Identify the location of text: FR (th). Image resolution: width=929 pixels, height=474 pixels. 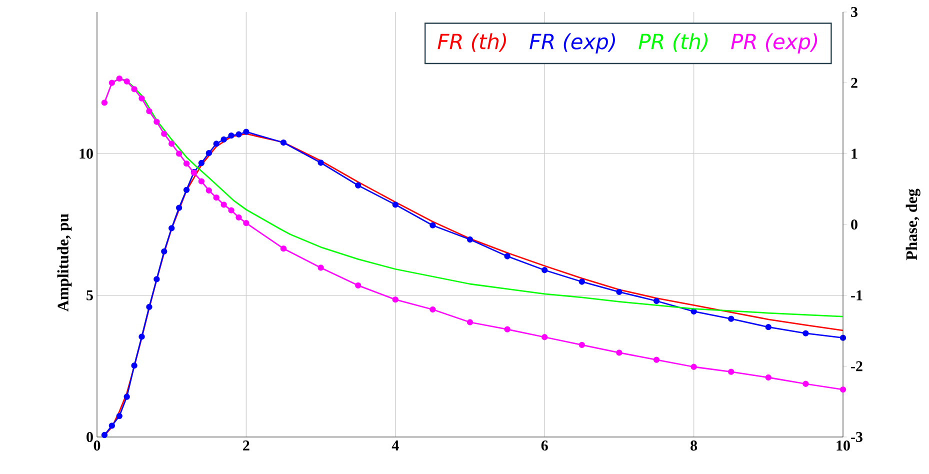
(472, 42).